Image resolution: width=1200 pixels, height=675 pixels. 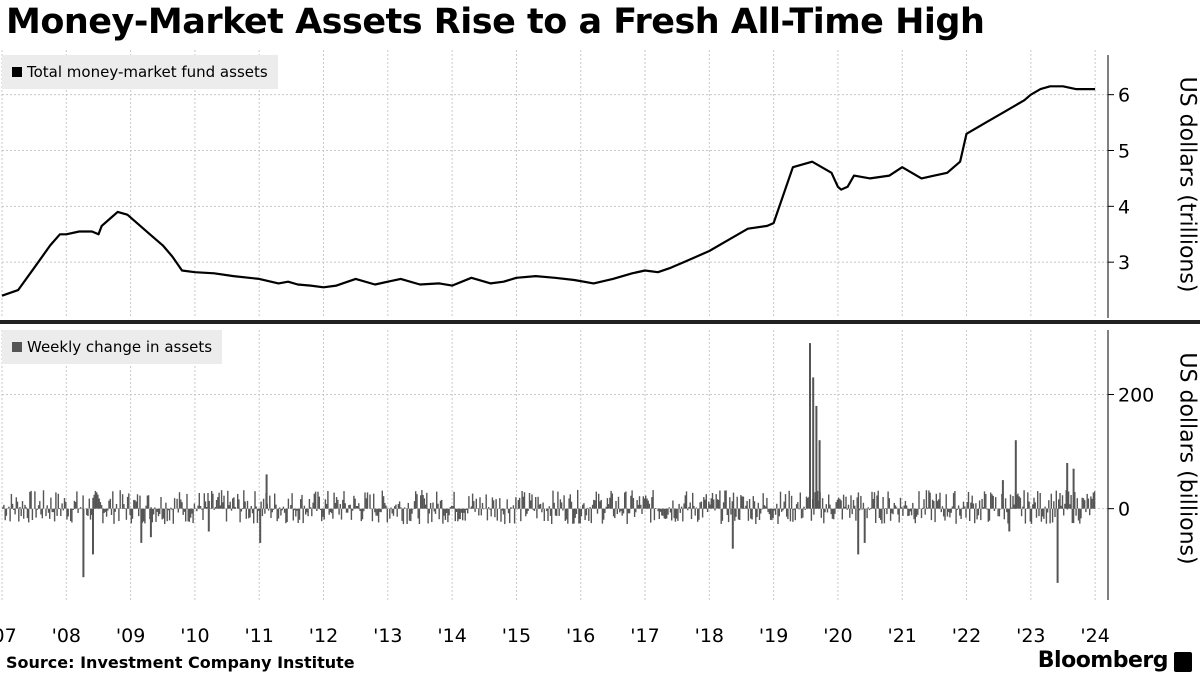 I want to click on brand-logo: Bloomberg, so click(x=1103, y=660).